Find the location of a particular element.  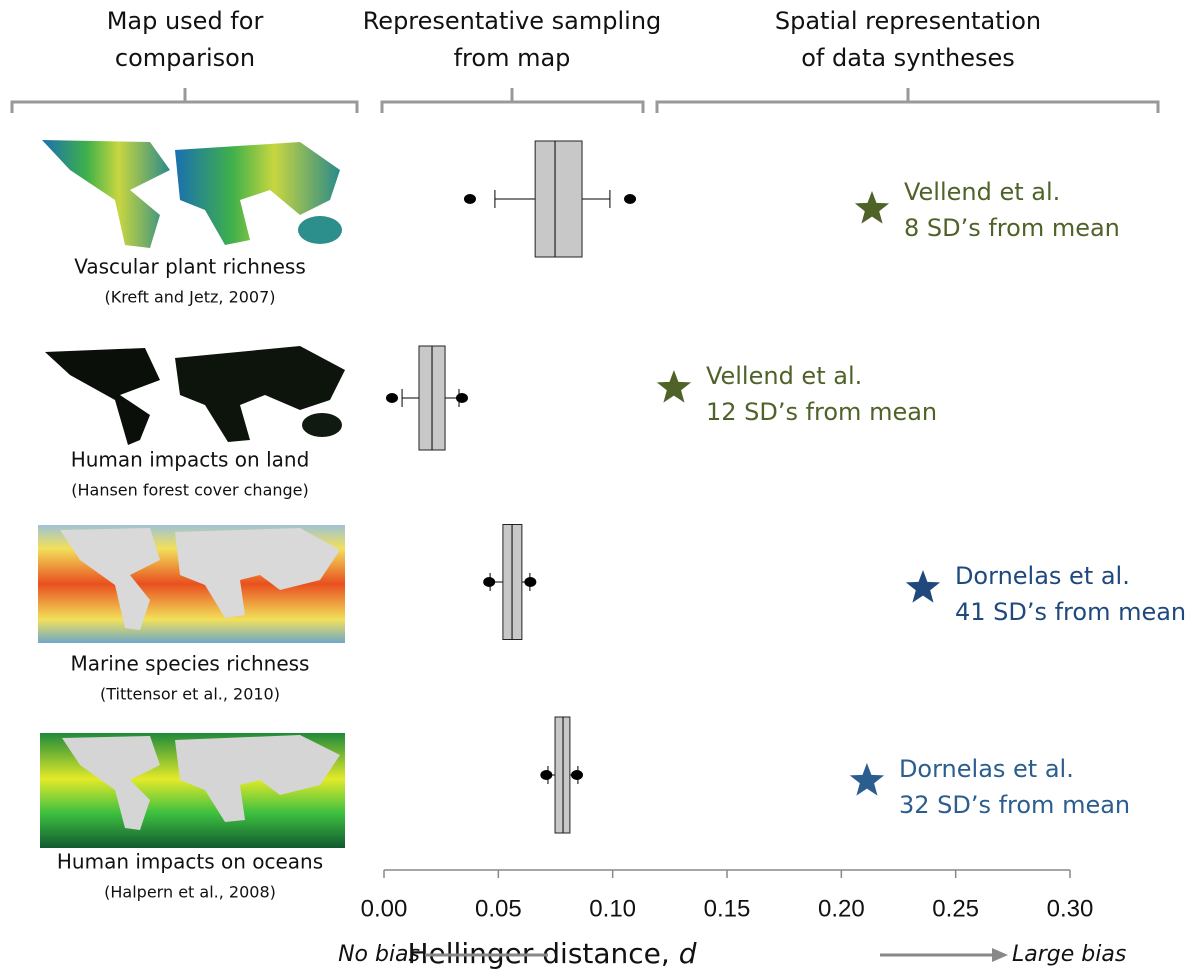

arrow-head is located at coordinates (1000, 955).